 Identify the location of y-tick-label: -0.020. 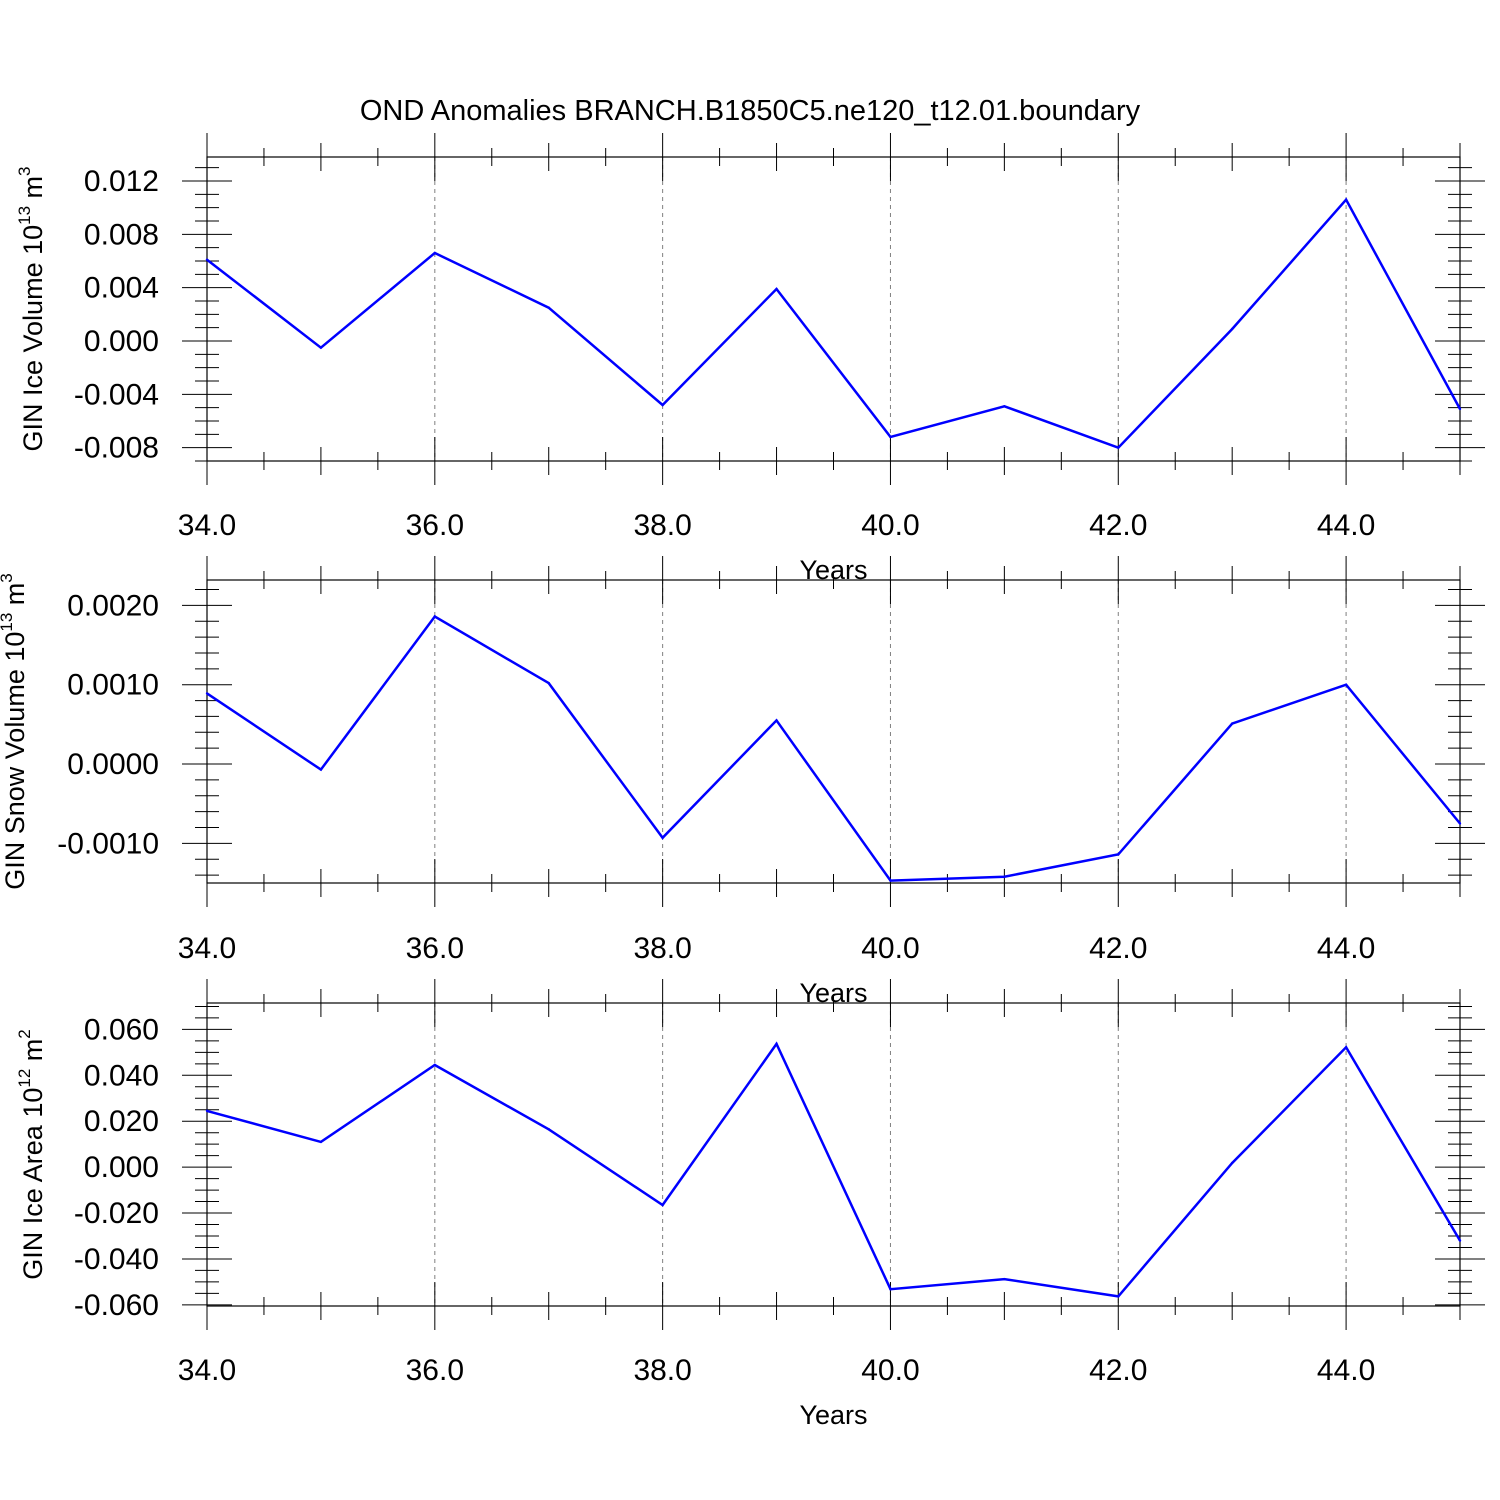
(116, 1213).